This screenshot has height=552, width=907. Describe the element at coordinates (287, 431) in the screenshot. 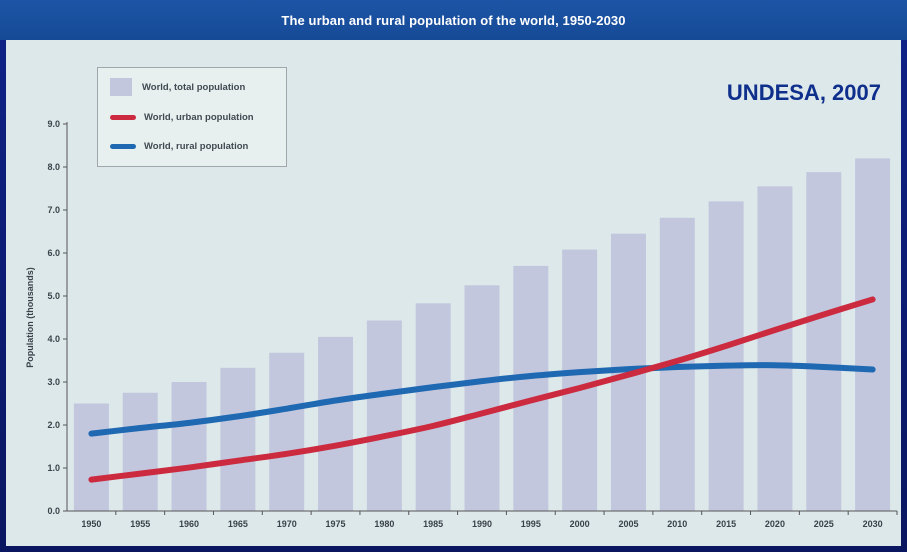

I see `bar-total-1970` at that location.